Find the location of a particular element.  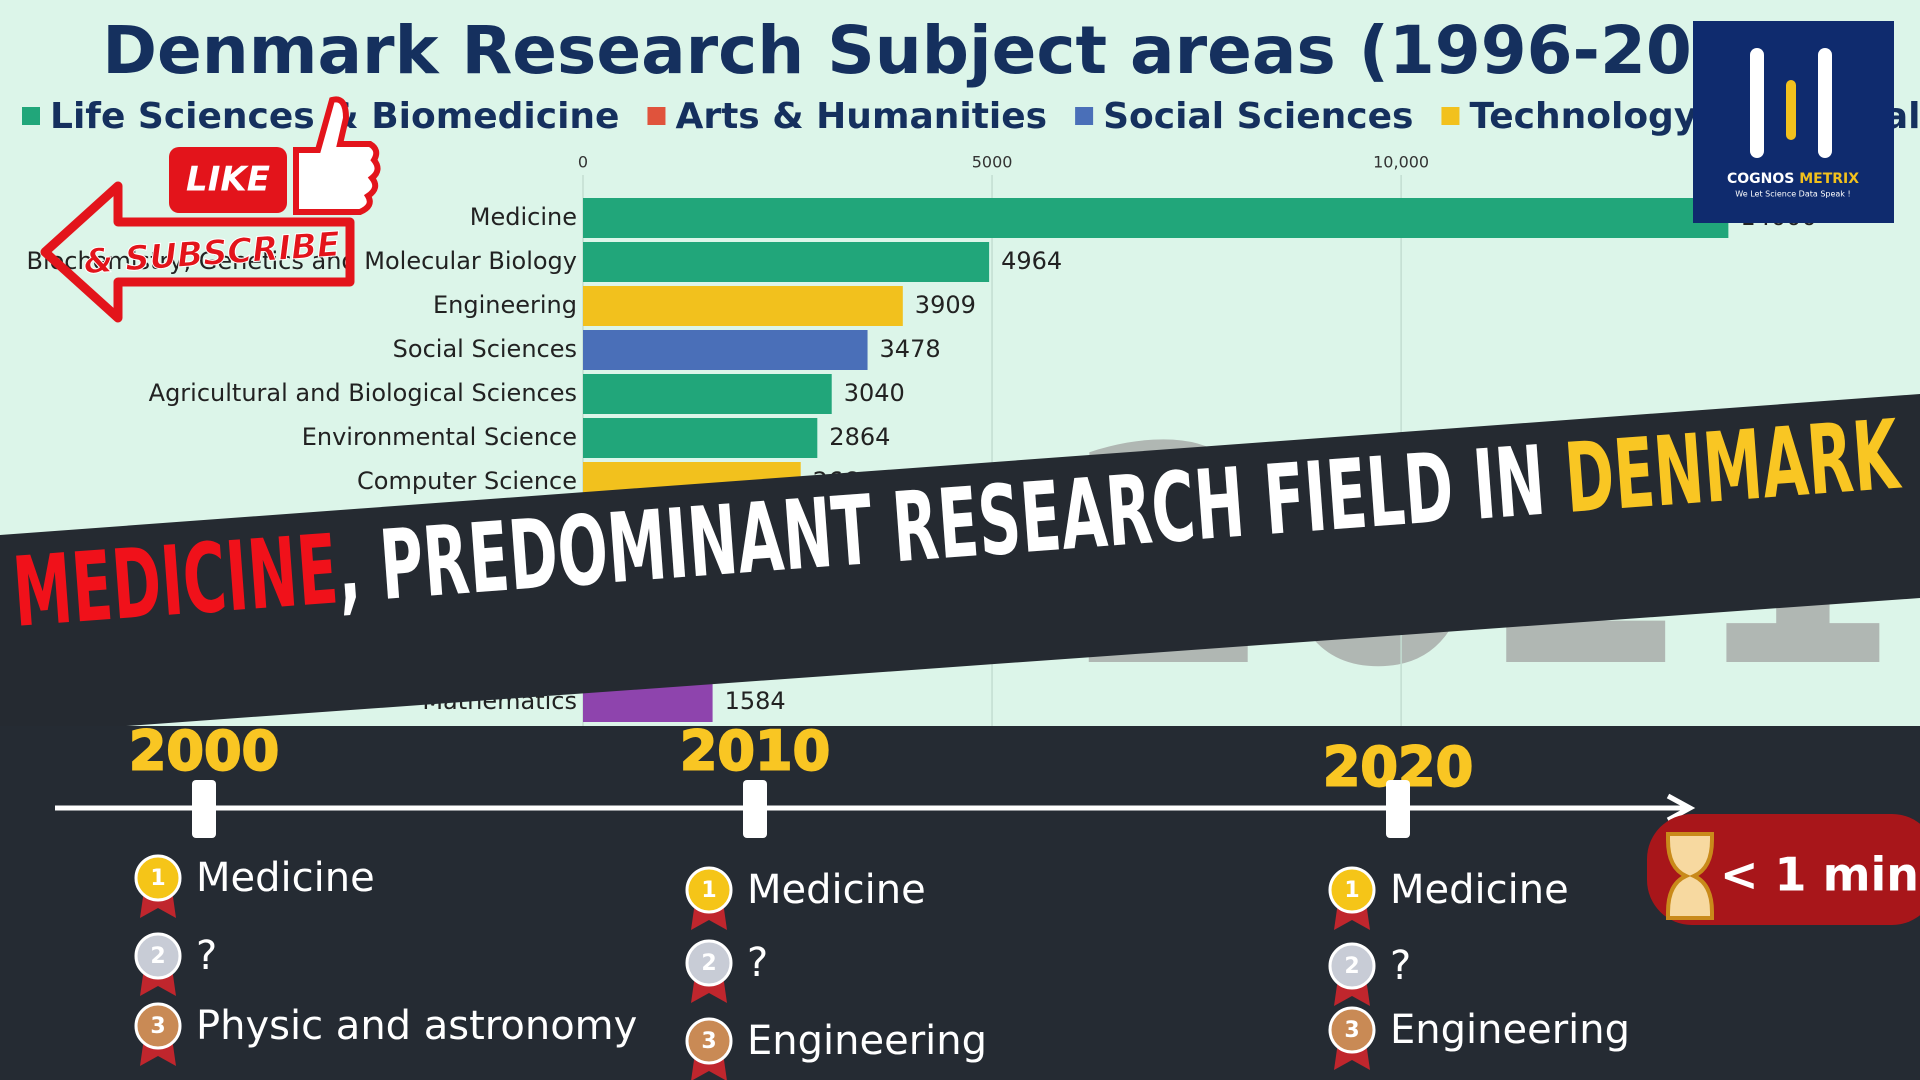

duration-box is located at coordinates (1783, 869).